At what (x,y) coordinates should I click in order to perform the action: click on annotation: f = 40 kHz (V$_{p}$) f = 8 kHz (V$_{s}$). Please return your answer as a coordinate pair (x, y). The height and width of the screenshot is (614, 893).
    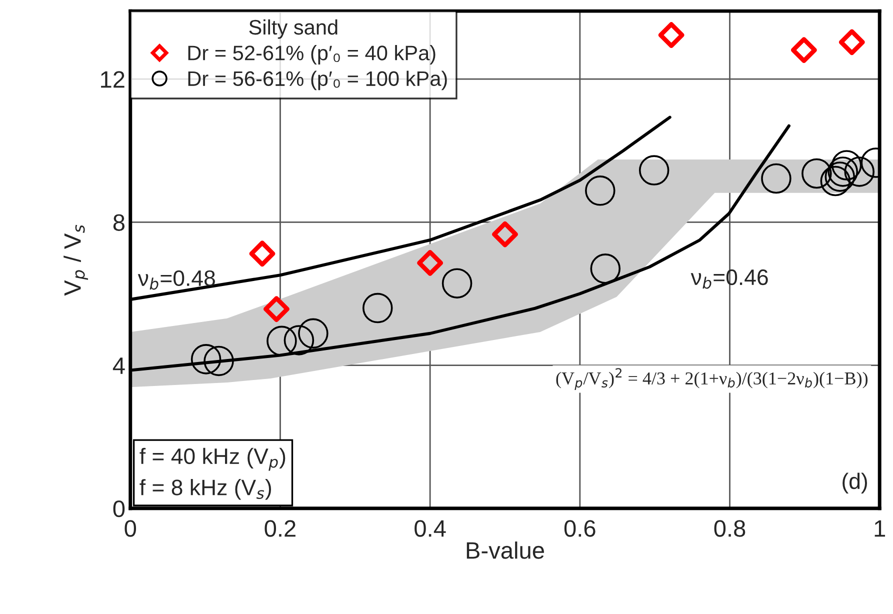
    Looking at the image, I should click on (213, 474).